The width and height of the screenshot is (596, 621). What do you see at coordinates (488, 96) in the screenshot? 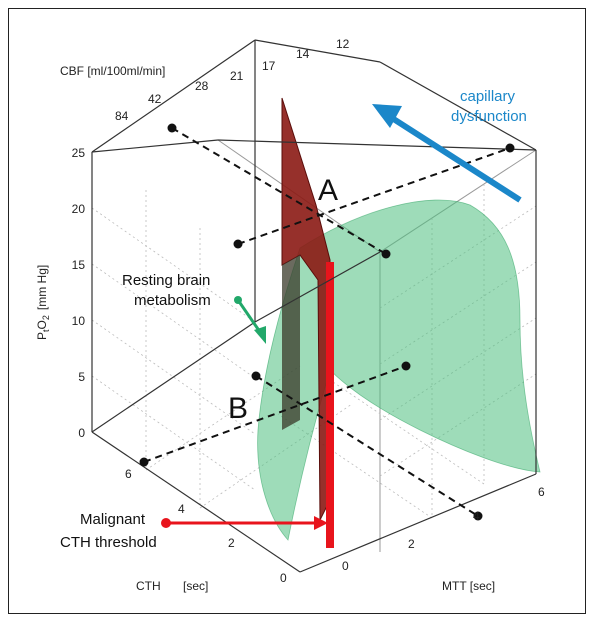
I see `capillary-dysfunction-label-1: capillary` at bounding box center [488, 96].